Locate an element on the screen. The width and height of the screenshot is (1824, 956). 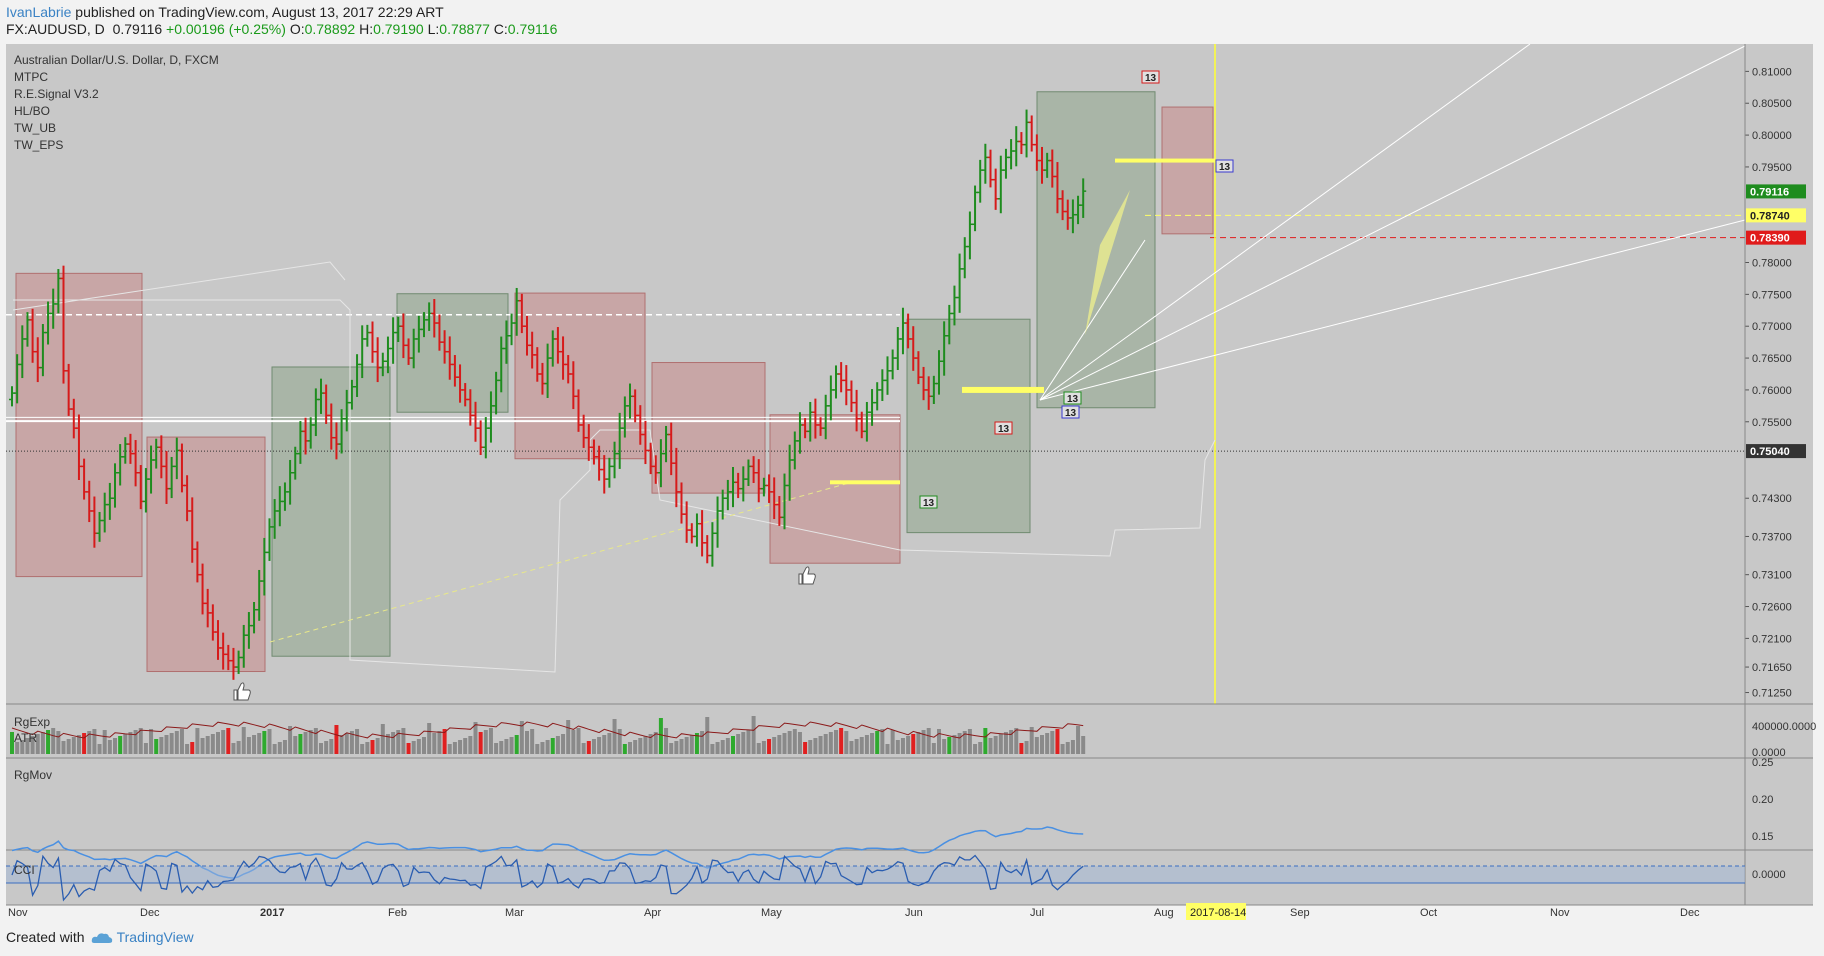
tradingview-link: TradingView is located at coordinates (155, 937).